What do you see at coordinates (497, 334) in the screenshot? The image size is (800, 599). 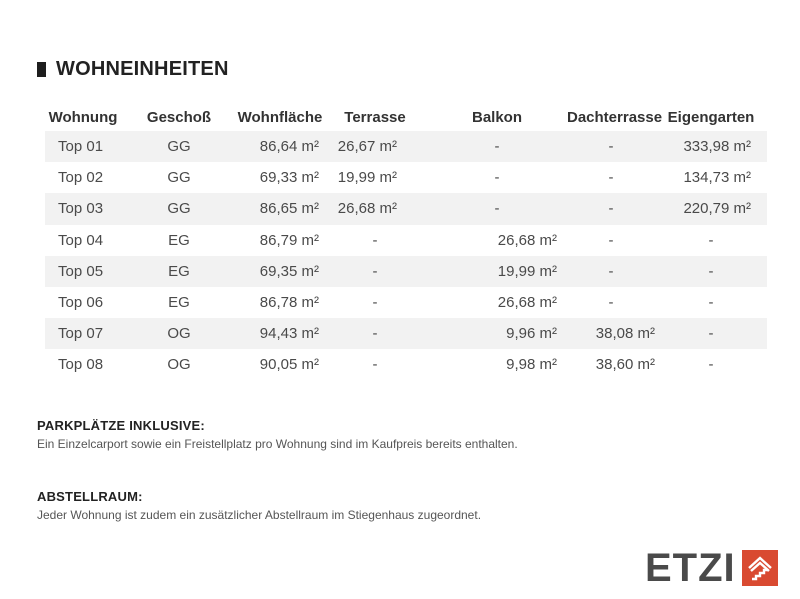 I see `cell-balkon: 9,96 m²` at bounding box center [497, 334].